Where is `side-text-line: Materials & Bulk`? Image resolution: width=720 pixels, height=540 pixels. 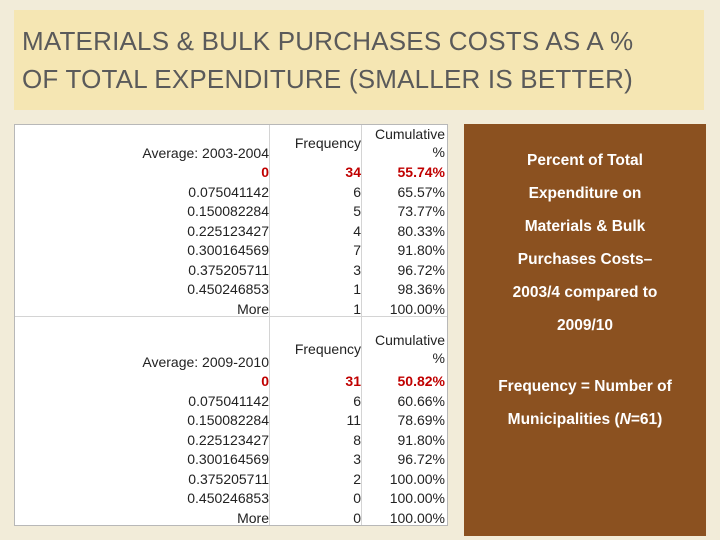 side-text-line: Materials & Bulk is located at coordinates (585, 226).